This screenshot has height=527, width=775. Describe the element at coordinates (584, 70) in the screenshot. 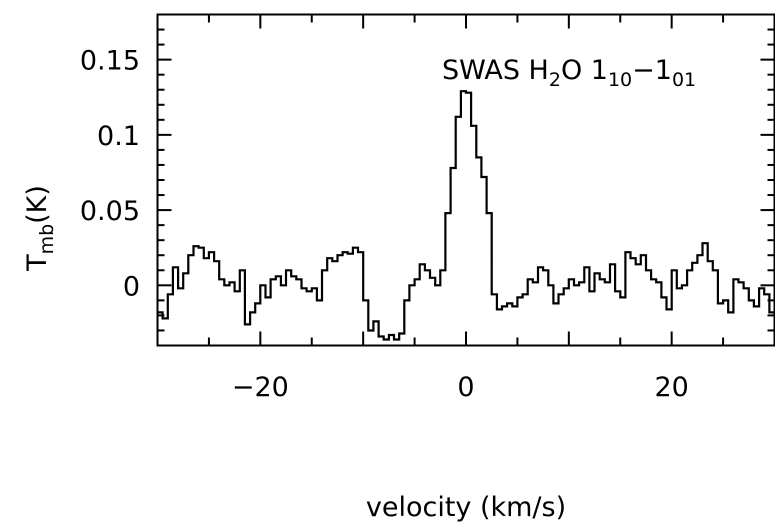

I see `annotation-mid: O 1` at that location.